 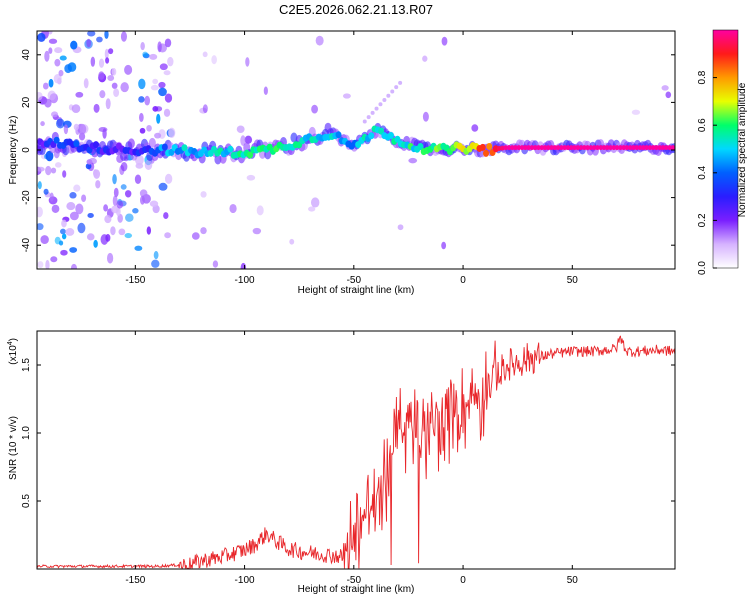 What do you see at coordinates (463, 280) in the screenshot?
I see `x-tick-label: 0` at bounding box center [463, 280].